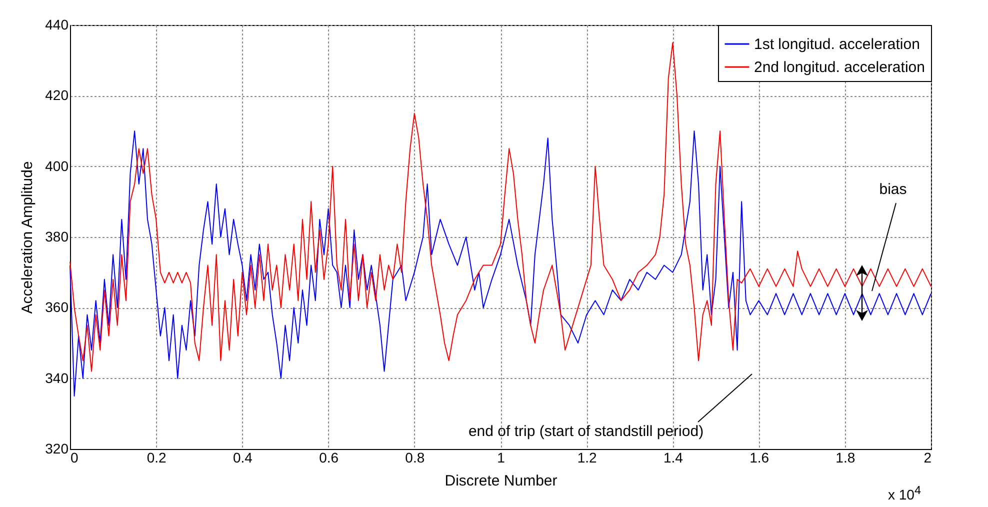 This screenshot has height=507, width=988. Describe the element at coordinates (57, 236) in the screenshot. I see `y-tick-label: 380` at that location.